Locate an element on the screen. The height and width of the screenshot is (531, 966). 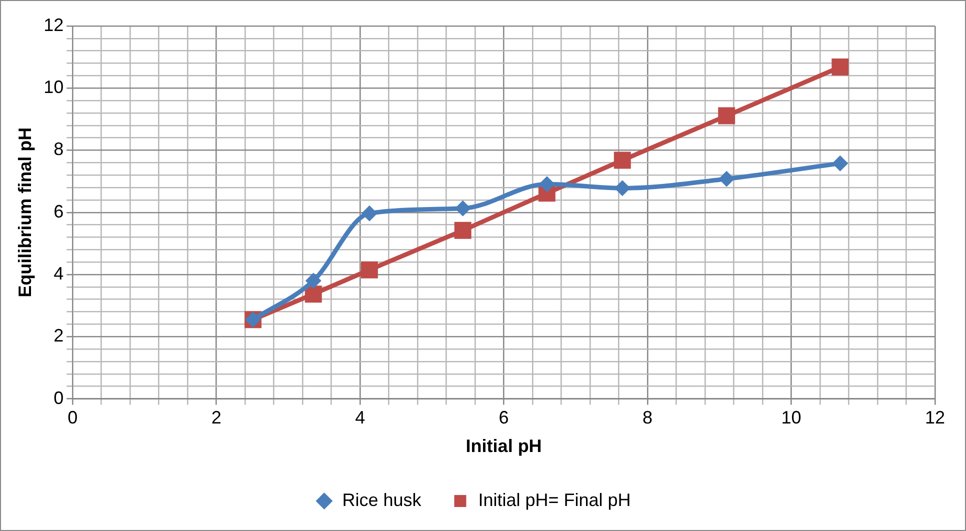
x-tick-label: 2 is located at coordinates (216, 418).